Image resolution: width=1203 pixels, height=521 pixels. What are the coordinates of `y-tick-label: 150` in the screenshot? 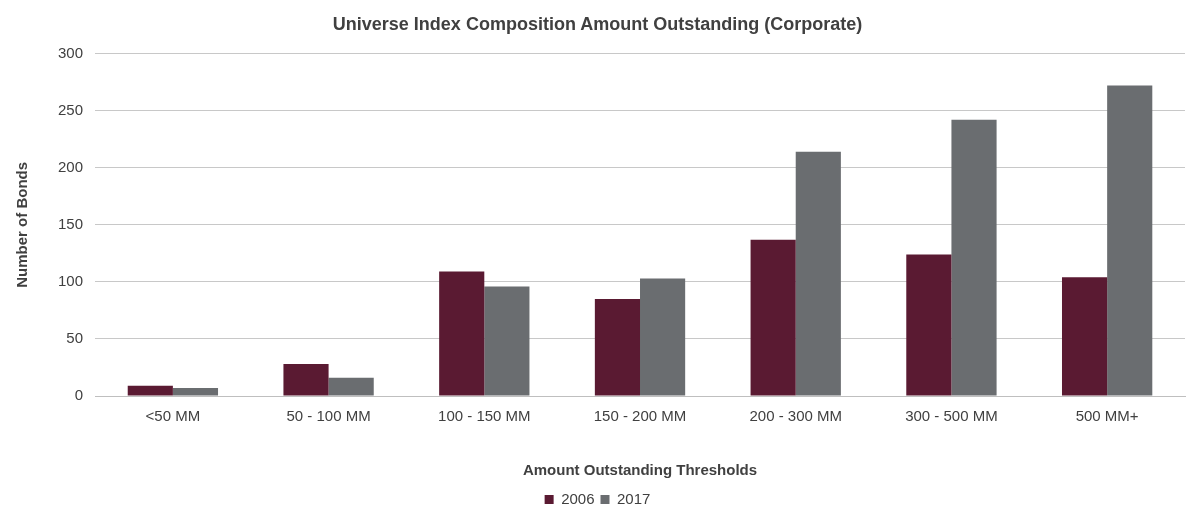 It's located at (71, 223).